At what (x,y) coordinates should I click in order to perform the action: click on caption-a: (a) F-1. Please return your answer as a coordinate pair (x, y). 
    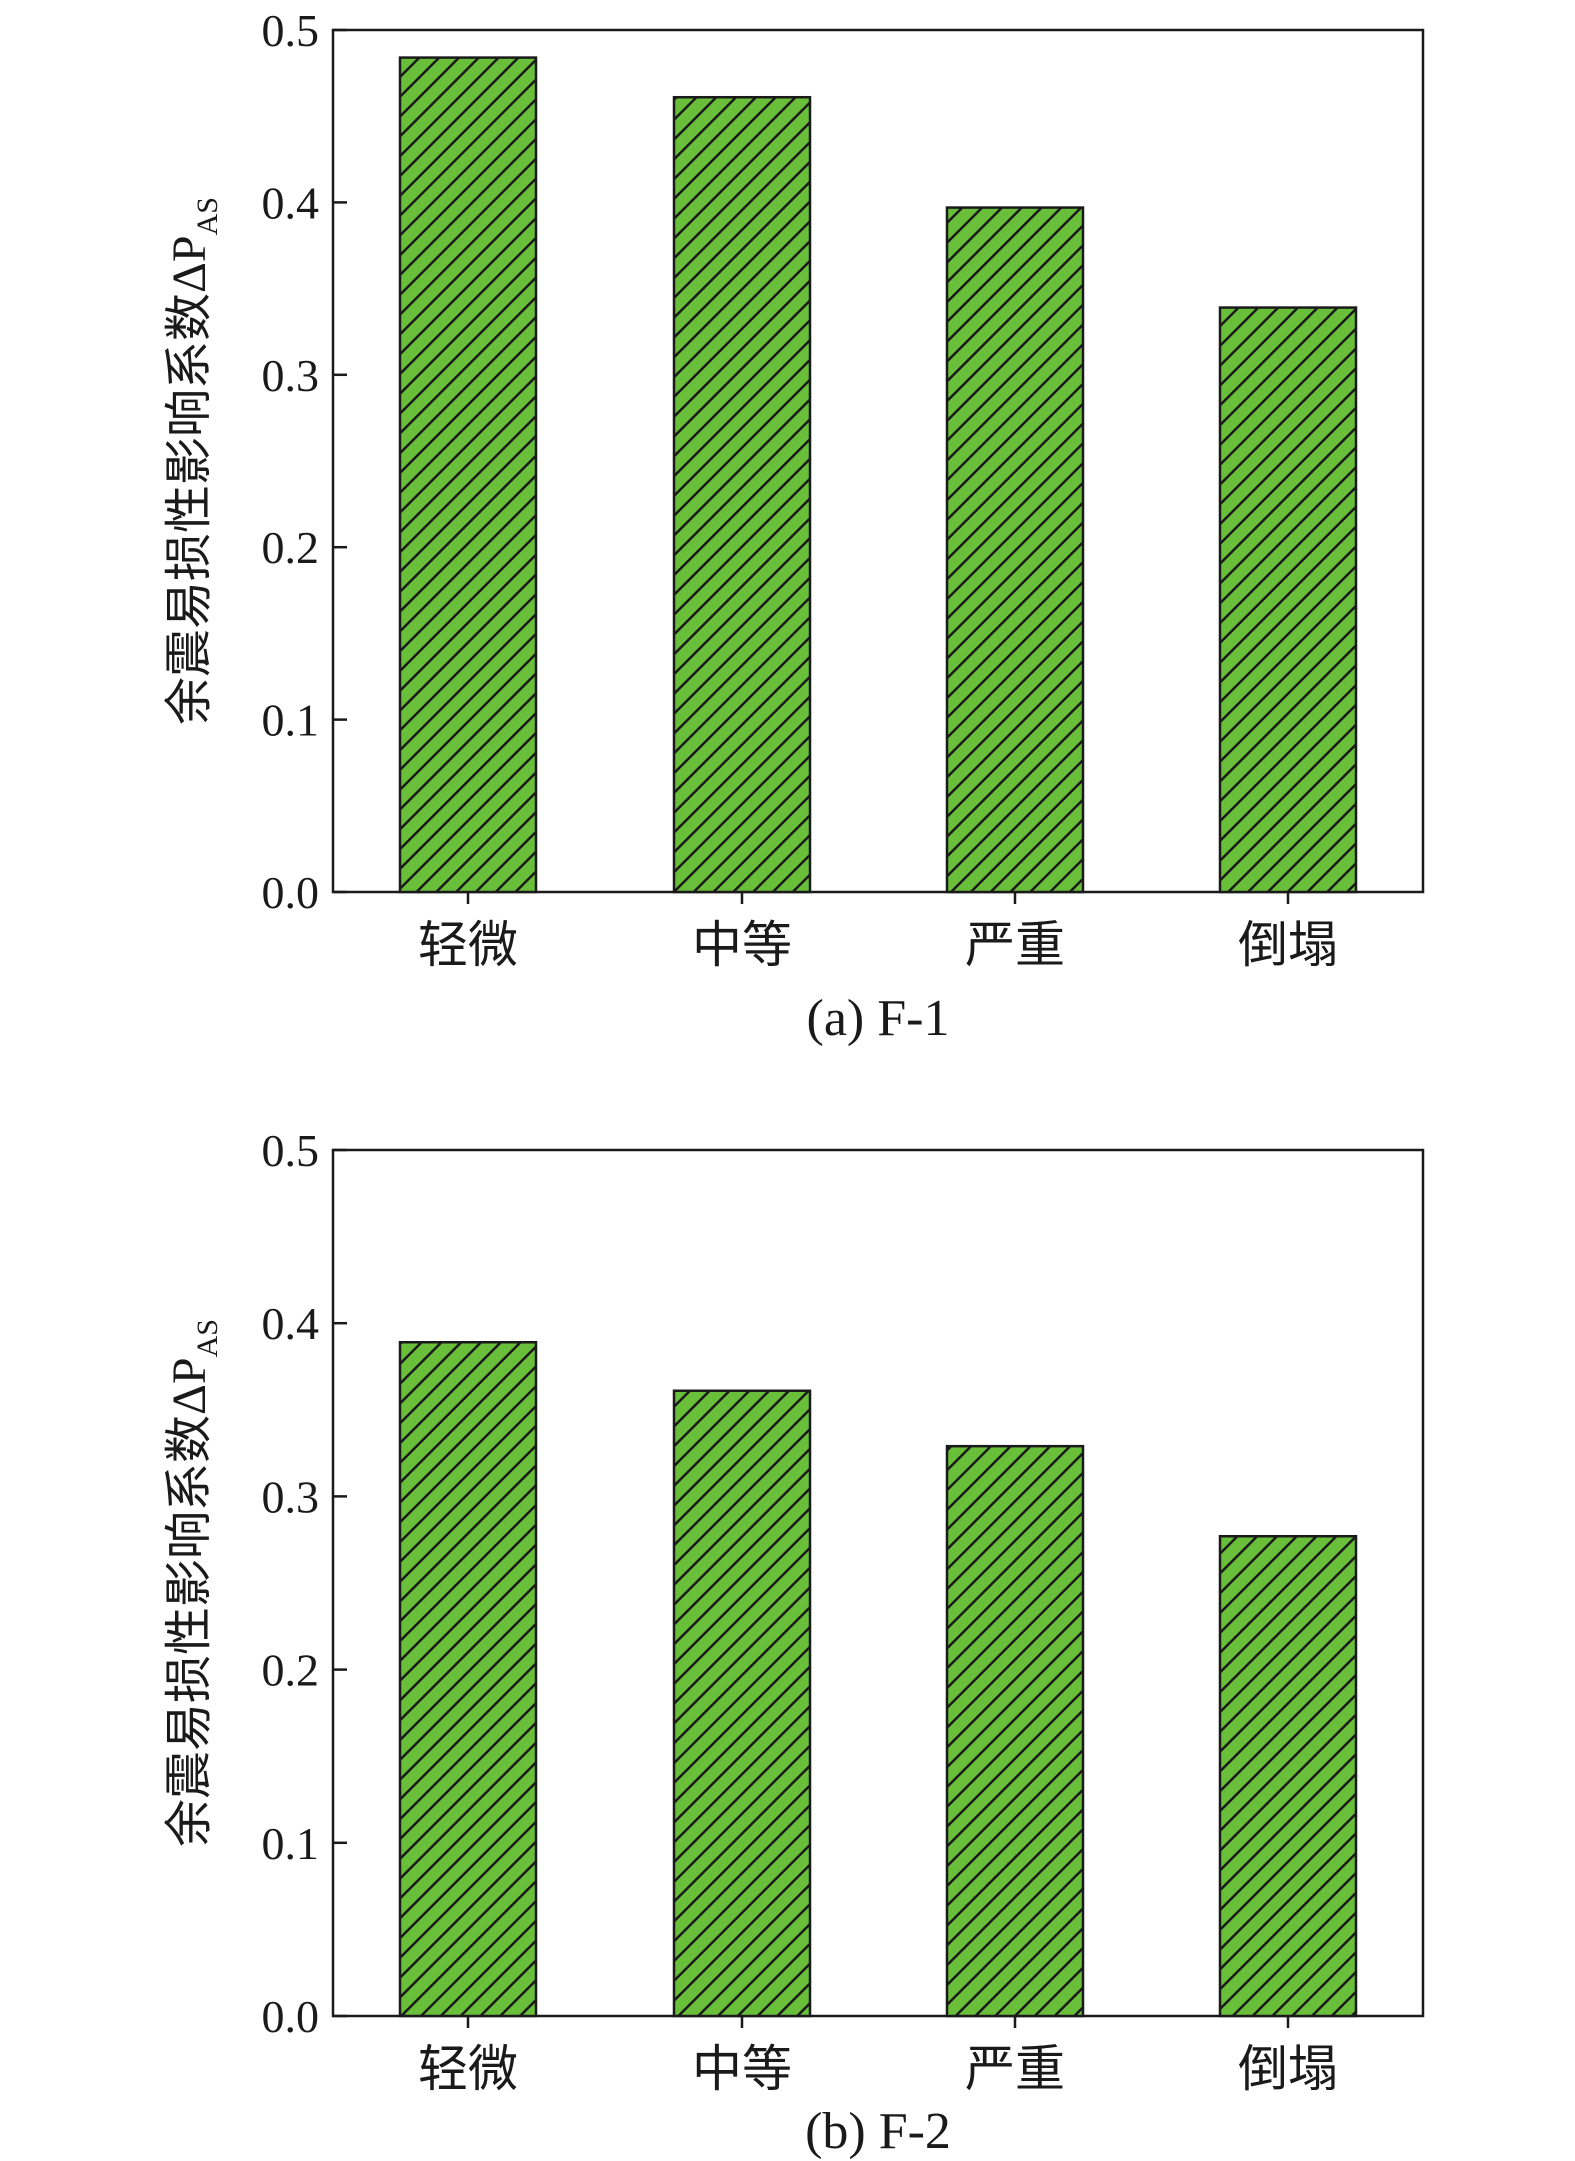
    Looking at the image, I should click on (878, 1018).